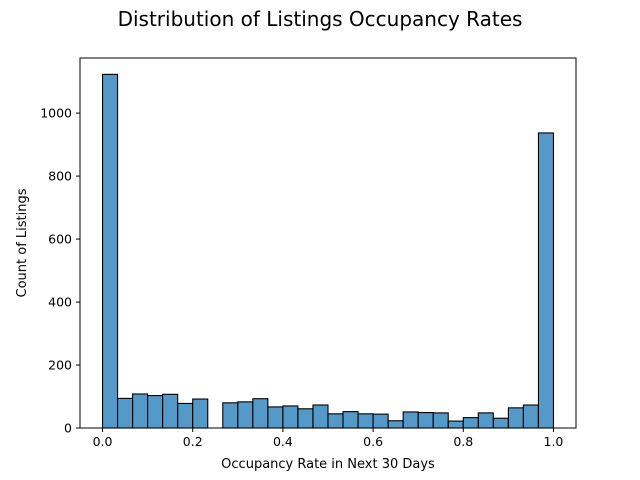 The width and height of the screenshot is (640, 480). I want to click on chart-title: Distribution of Listings Occupancy Rates, so click(320, 19).